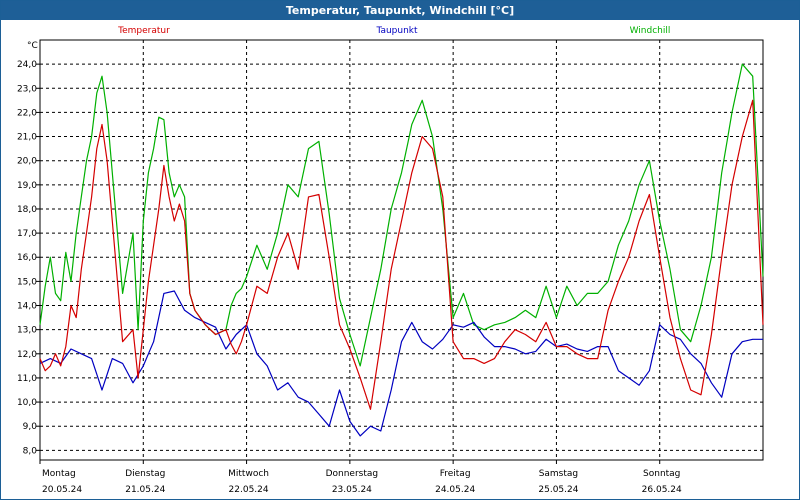  I want to click on x-tick-date: 21.05.24, so click(145, 490).